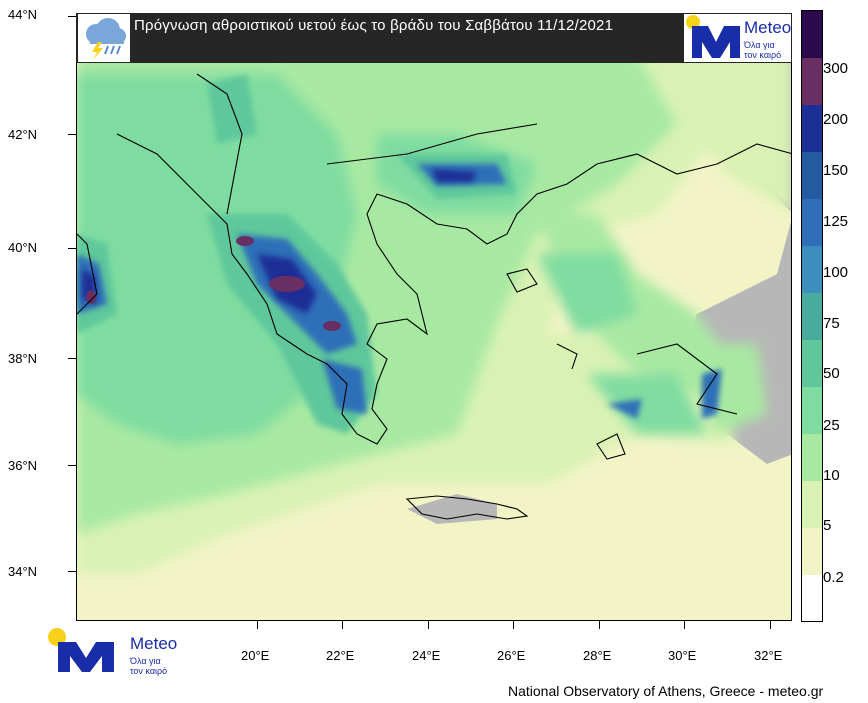 This screenshot has height=703, width=868. Describe the element at coordinates (833, 577) in the screenshot. I see `colorbar-label: 0.2` at that location.